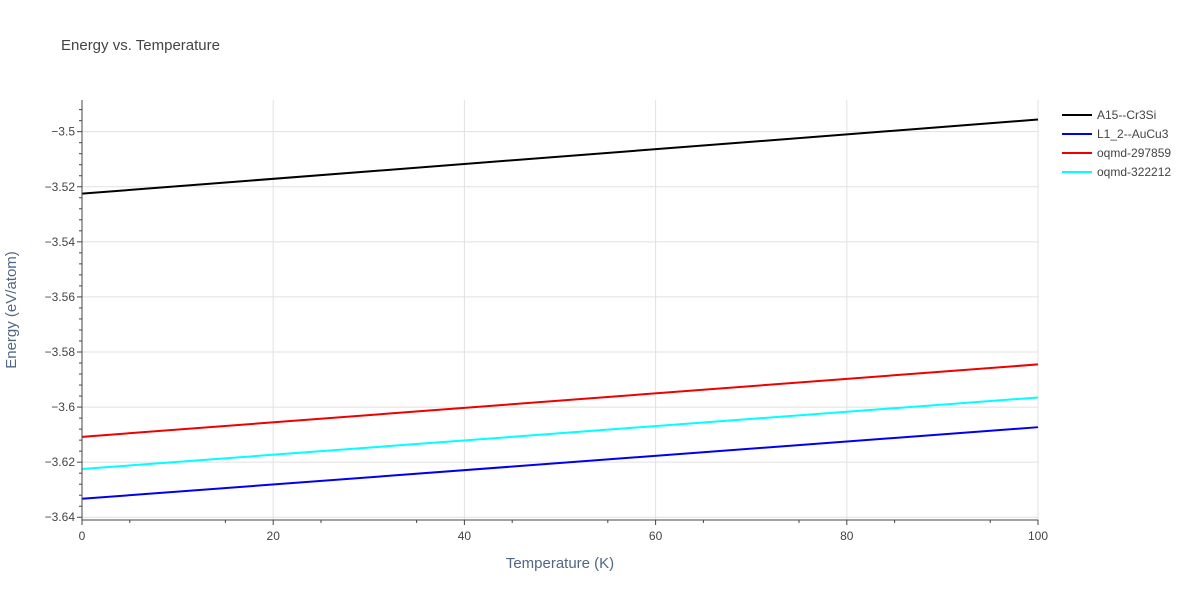 The width and height of the screenshot is (1200, 600). What do you see at coordinates (82, 536) in the screenshot?
I see `x-tick-label: 0` at bounding box center [82, 536].